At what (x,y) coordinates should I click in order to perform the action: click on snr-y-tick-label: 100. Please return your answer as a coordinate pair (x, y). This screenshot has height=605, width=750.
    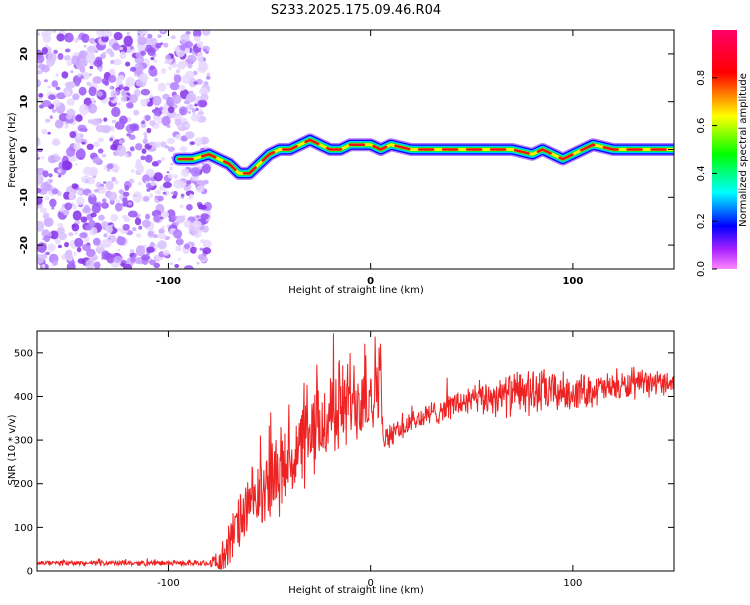
    Looking at the image, I should click on (23, 528).